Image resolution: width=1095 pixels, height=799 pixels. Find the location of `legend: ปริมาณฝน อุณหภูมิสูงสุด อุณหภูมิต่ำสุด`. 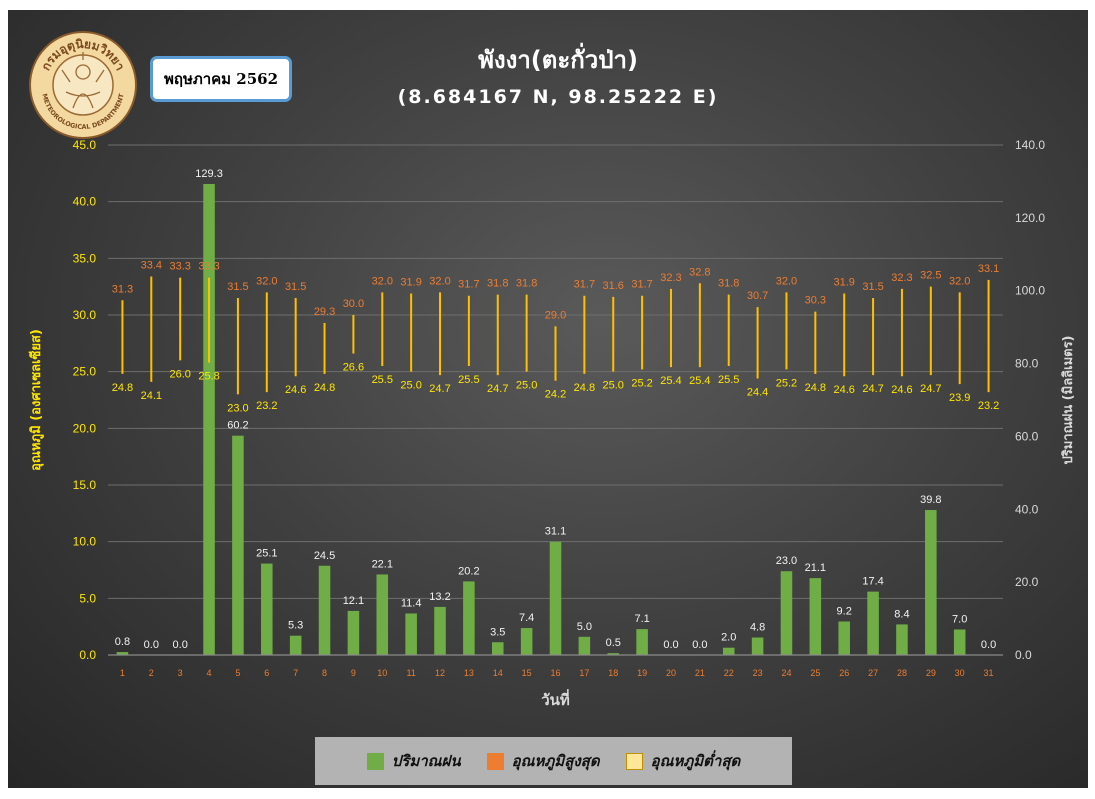

legend: ปริมาณฝน อุณหภูมิสูงสุด อุณหภูมิต่ำสุด is located at coordinates (553, 761).